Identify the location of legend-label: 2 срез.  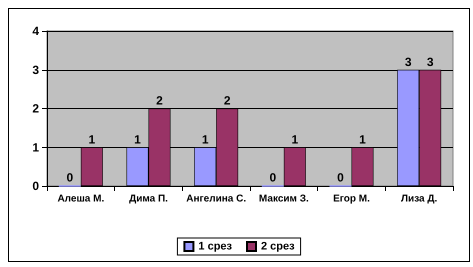
(278, 246).